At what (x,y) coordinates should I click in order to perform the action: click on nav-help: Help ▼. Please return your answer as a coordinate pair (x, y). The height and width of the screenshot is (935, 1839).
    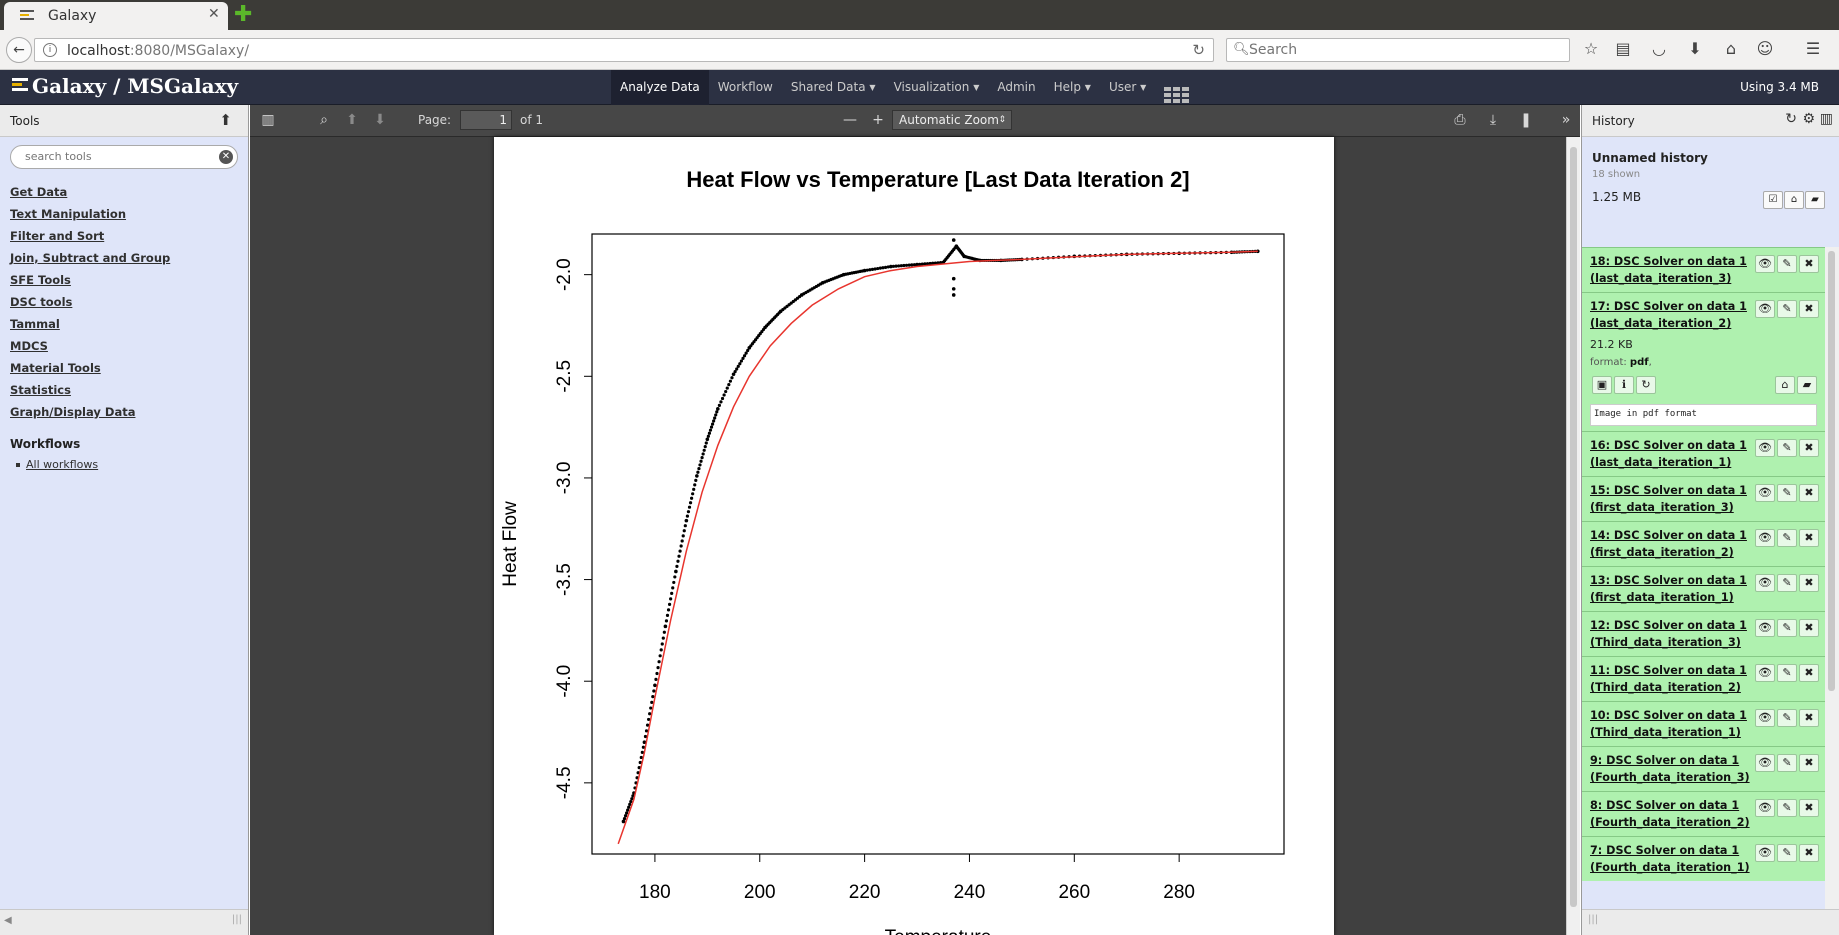
    Looking at the image, I should click on (1072, 87).